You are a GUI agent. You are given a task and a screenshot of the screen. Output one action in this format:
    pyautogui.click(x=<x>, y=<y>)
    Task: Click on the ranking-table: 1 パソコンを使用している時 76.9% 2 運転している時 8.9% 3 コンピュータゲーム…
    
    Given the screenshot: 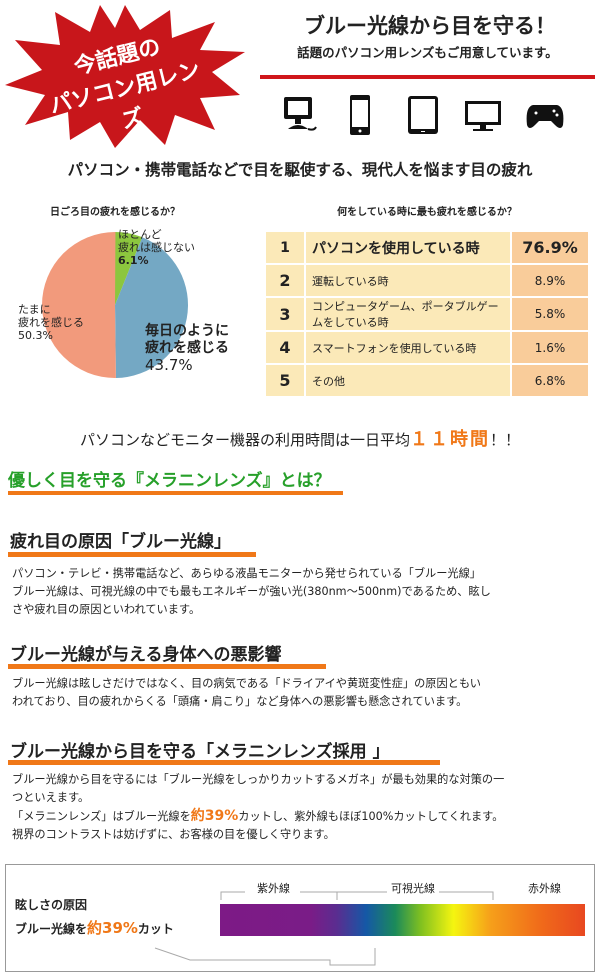 What is the action you would take?
    pyautogui.click(x=427, y=314)
    